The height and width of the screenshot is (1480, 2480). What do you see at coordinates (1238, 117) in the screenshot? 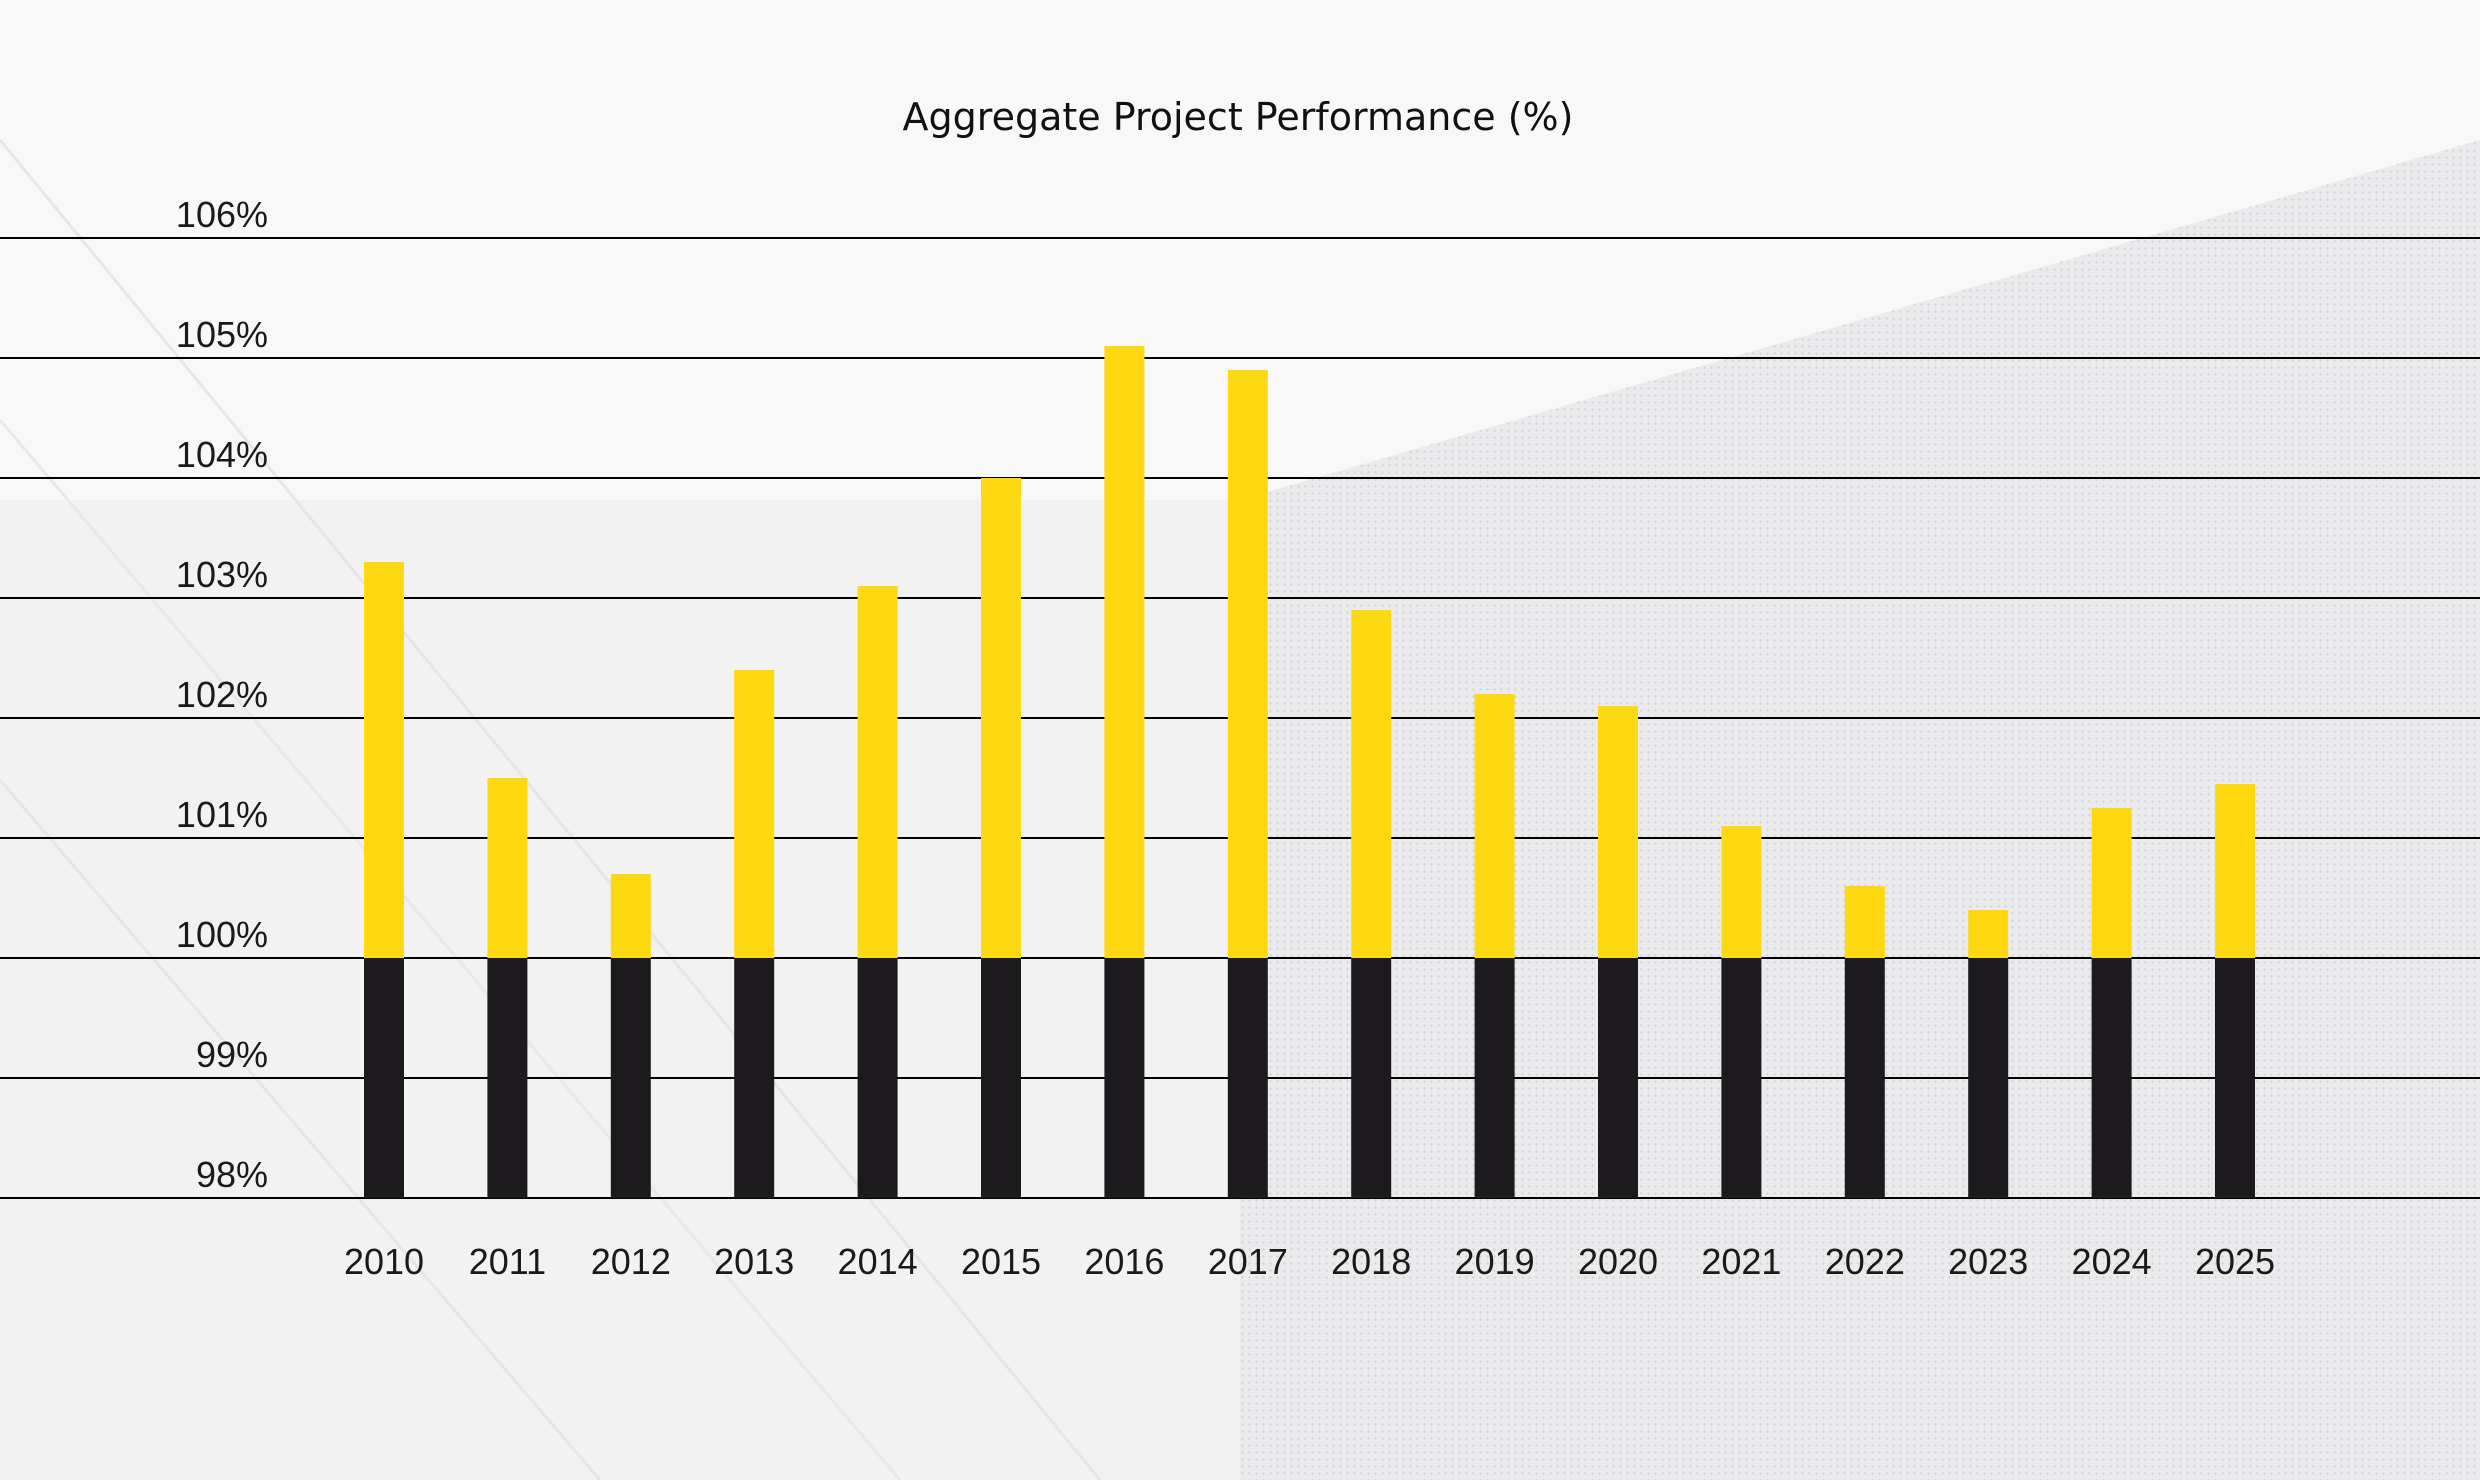
I see `chart-title: Aggregate Project Performance (%)` at bounding box center [1238, 117].